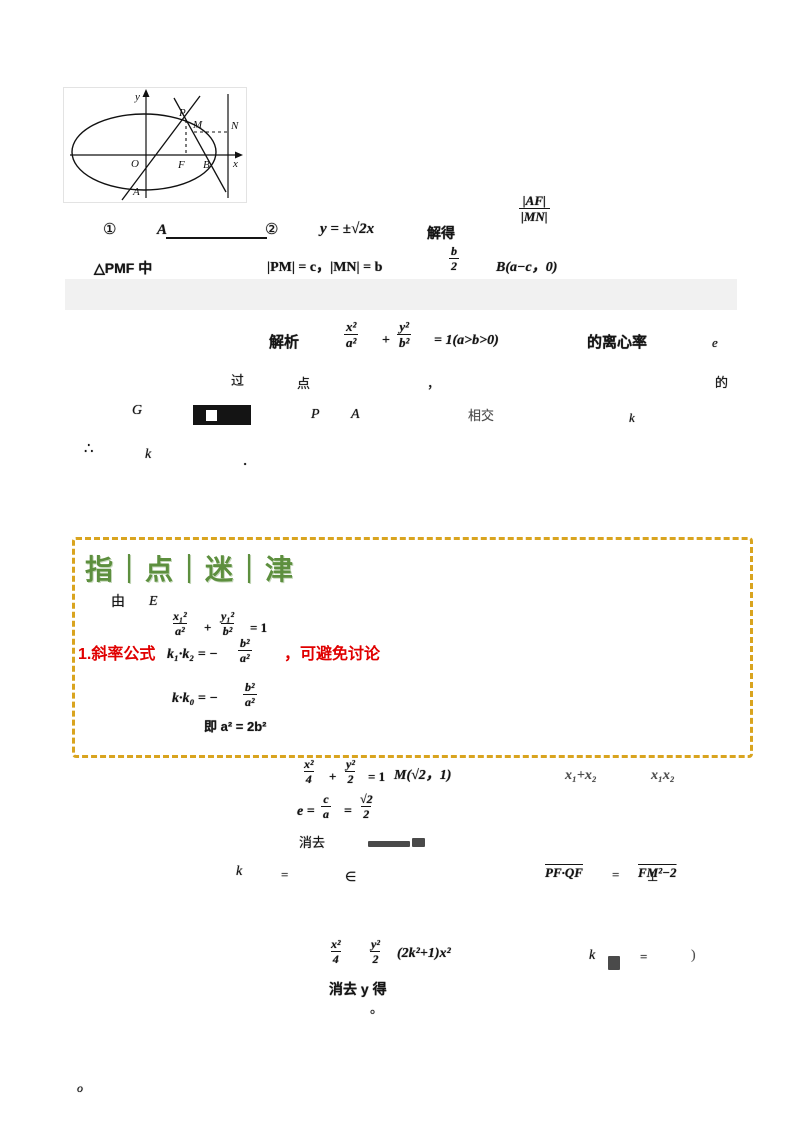 The image size is (800, 1132). Describe the element at coordinates (117, 654) in the screenshot. I see `text-run: 1.斜率公式` at that location.